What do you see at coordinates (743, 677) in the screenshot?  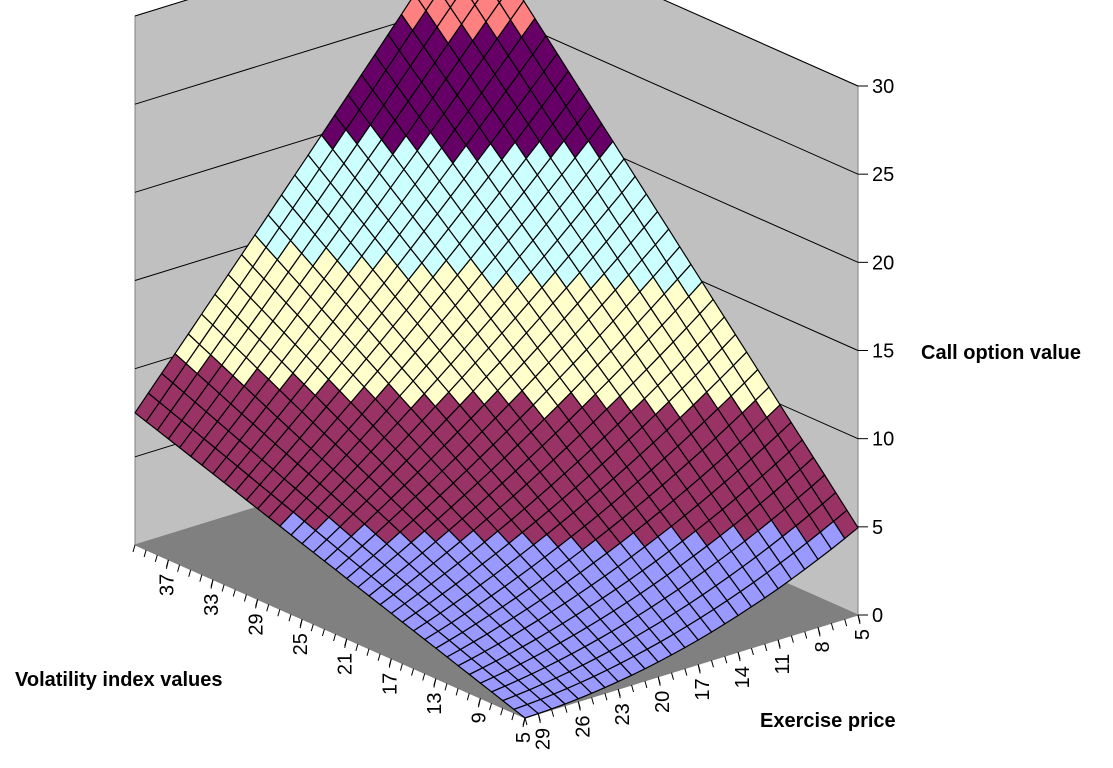 I see `exercise-tick-label: 14` at bounding box center [743, 677].